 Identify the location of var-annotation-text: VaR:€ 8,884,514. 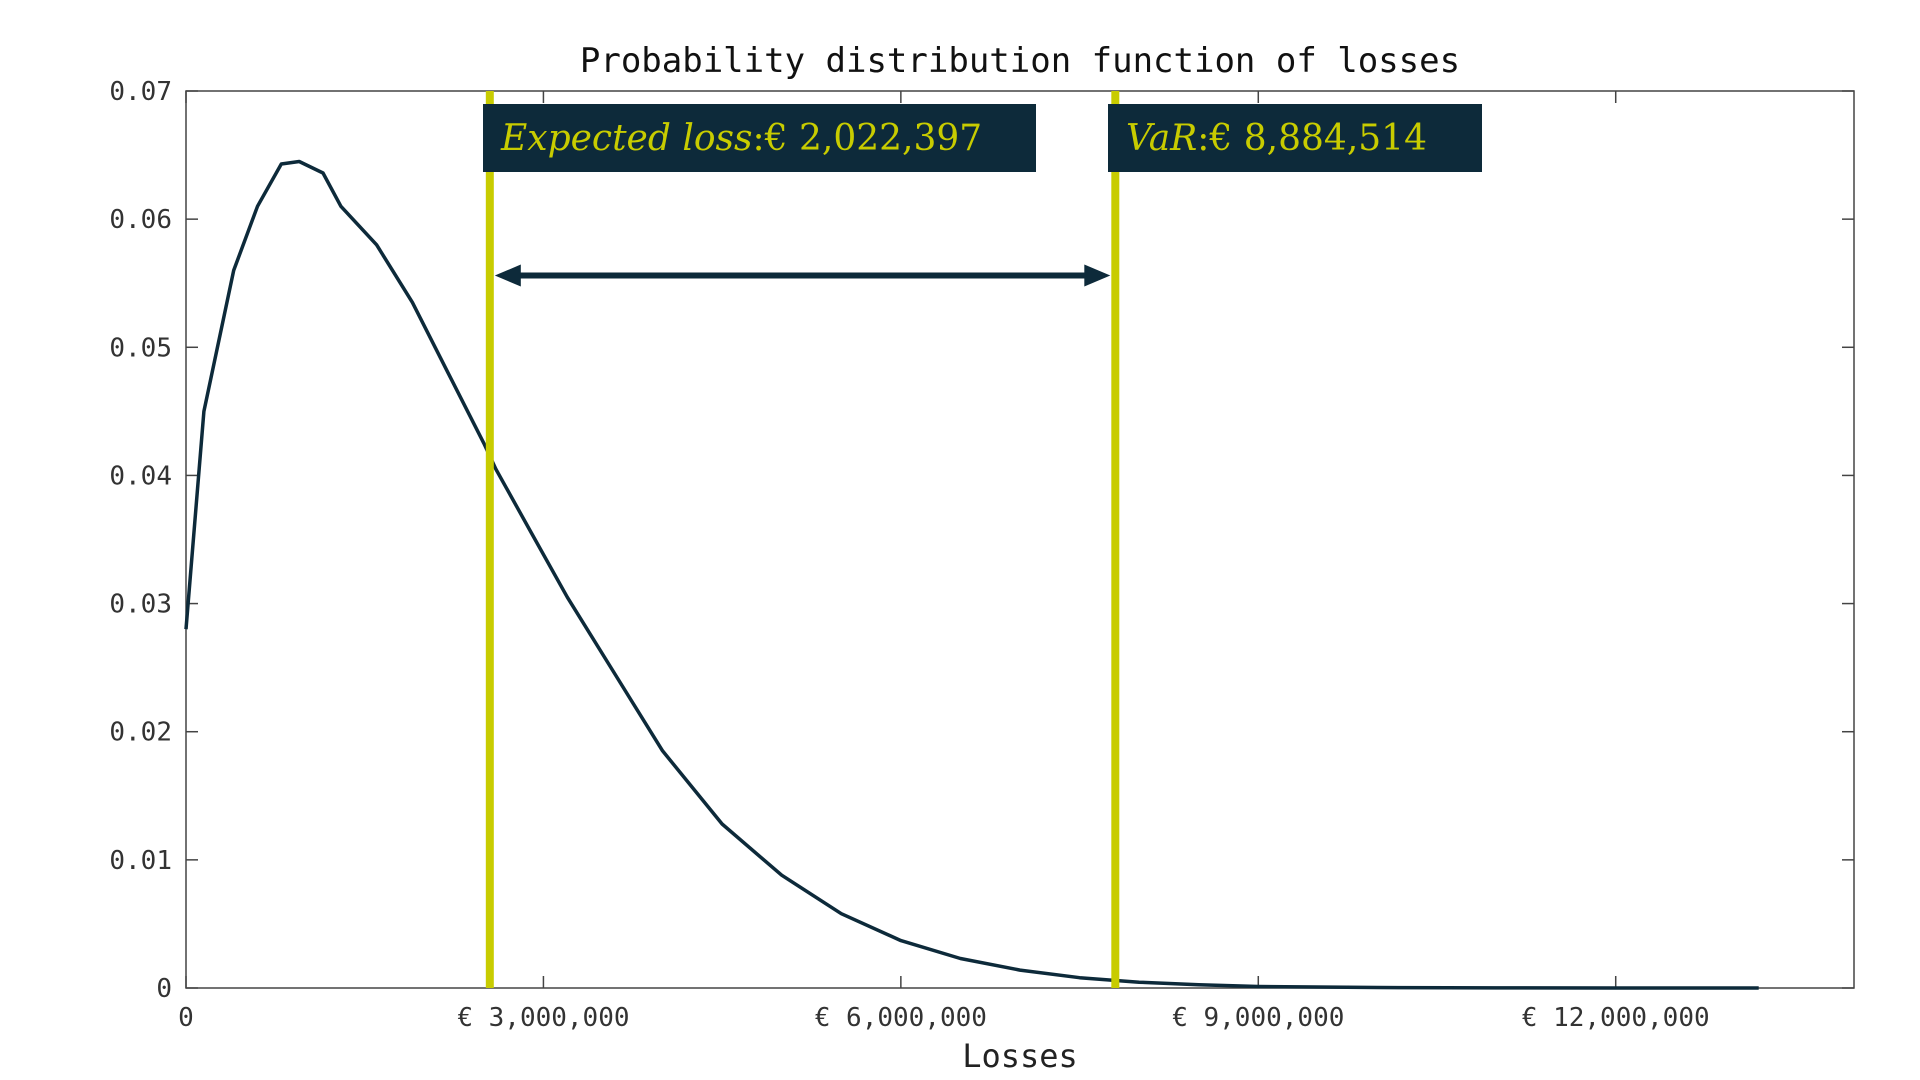
(1276, 138).